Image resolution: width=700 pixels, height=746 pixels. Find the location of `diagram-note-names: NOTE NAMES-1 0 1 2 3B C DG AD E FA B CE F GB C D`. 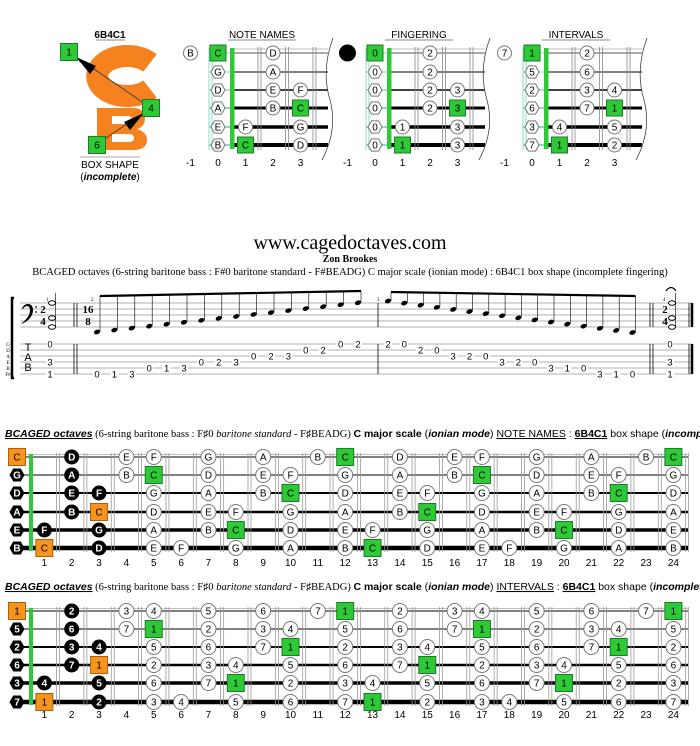

diagram-note-names: NOTE NAMES-1 0 1 2 3B C DG AD E FA B CE F GB C D is located at coordinates (258, 99).